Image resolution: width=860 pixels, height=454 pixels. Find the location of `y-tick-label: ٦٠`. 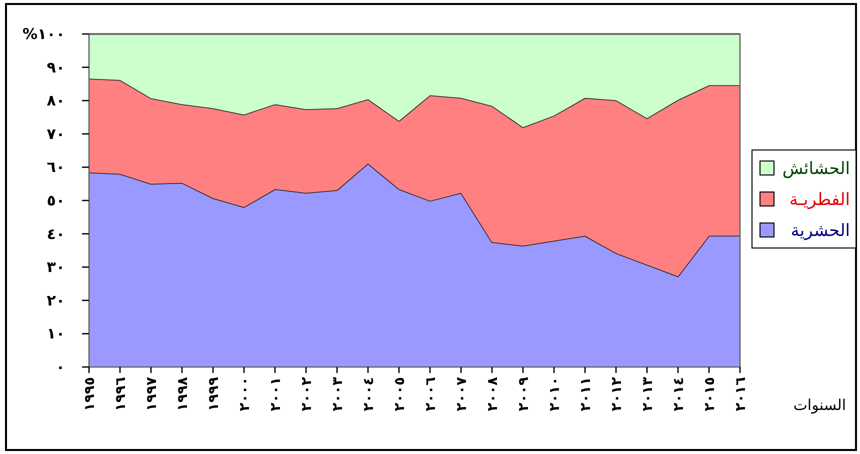

y-tick-label: ٦٠ is located at coordinates (55, 167).